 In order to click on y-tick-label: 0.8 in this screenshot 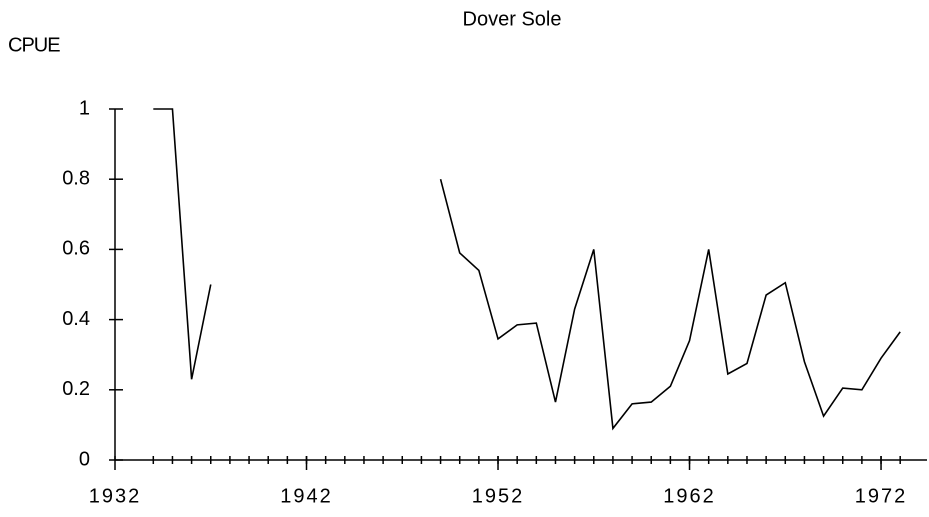, I will do `click(76, 178)`.